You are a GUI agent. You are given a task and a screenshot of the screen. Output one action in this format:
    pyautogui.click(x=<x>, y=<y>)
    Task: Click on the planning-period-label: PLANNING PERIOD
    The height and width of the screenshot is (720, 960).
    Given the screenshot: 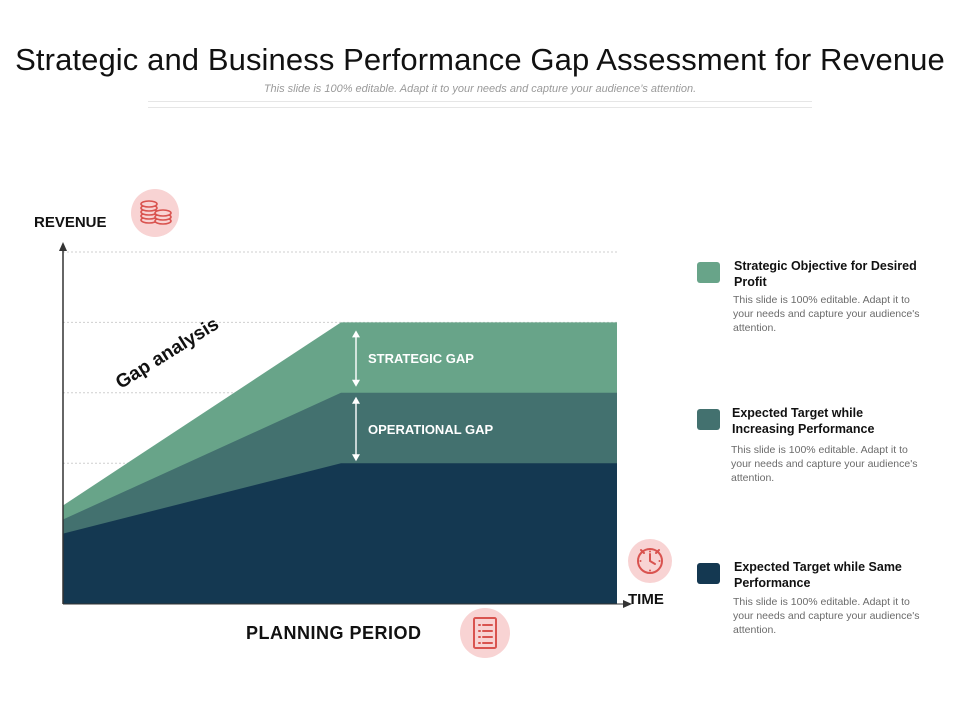 What is the action you would take?
    pyautogui.click(x=334, y=633)
    